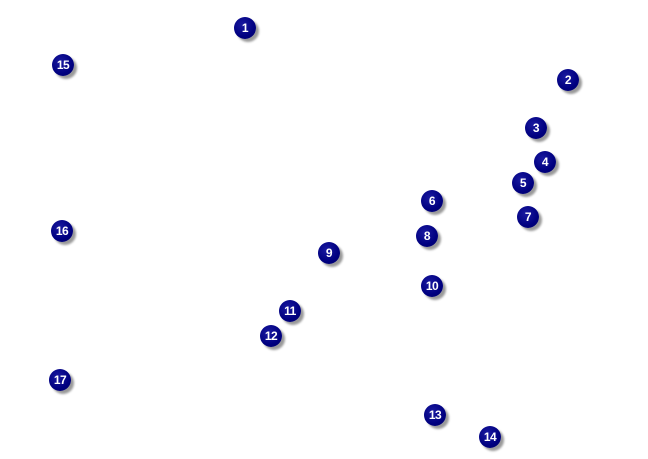  Describe the element at coordinates (63, 65) in the screenshot. I see `numbered-marker-15: 15` at that location.